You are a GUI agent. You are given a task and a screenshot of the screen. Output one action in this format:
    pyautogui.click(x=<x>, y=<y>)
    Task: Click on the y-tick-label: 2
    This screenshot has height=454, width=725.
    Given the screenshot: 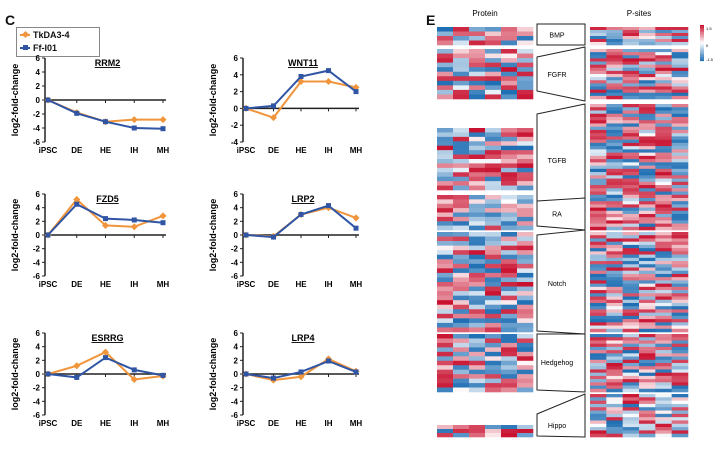 What is the action you would take?
    pyautogui.click(x=38, y=221)
    